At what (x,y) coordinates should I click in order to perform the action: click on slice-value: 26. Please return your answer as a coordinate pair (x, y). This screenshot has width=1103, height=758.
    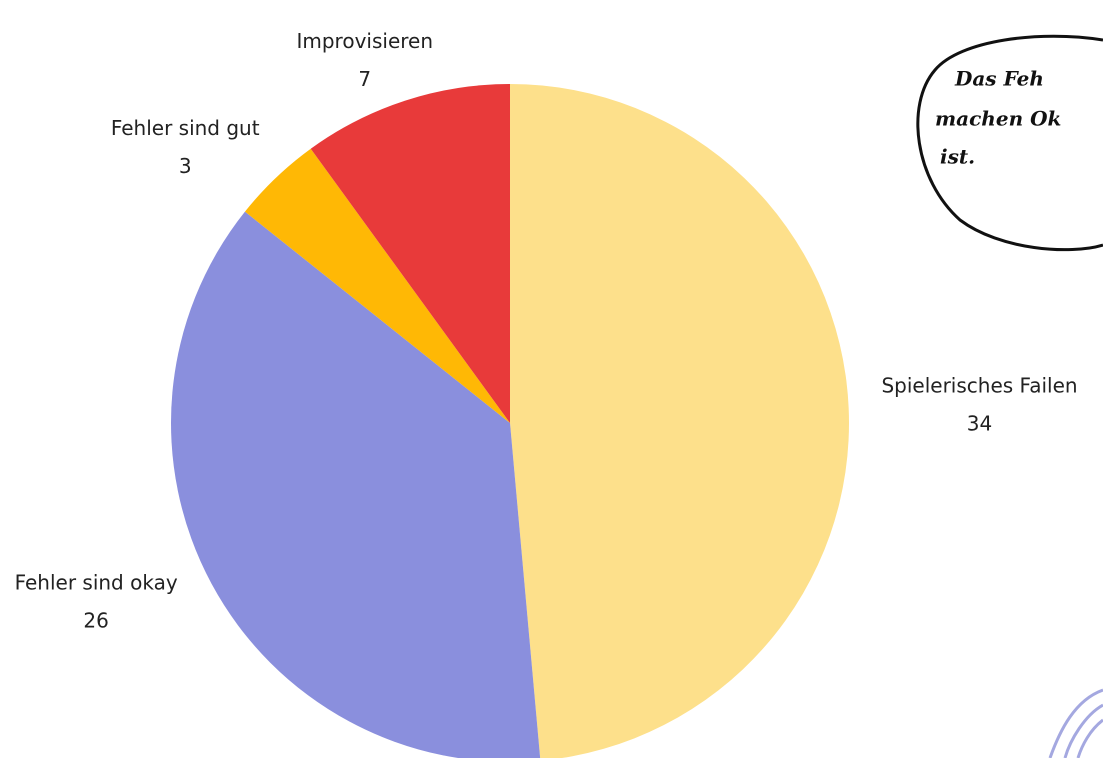
    Looking at the image, I should click on (95, 621).